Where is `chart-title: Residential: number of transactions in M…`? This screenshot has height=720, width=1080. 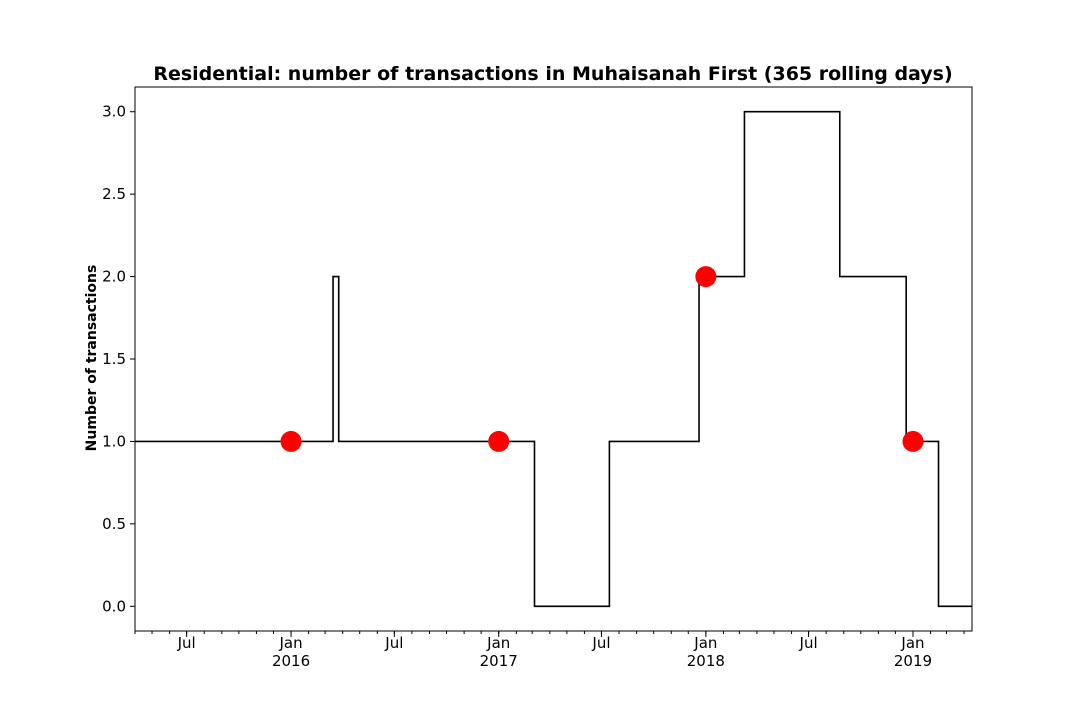
chart-title: Residential: number of transactions in M… is located at coordinates (552, 74).